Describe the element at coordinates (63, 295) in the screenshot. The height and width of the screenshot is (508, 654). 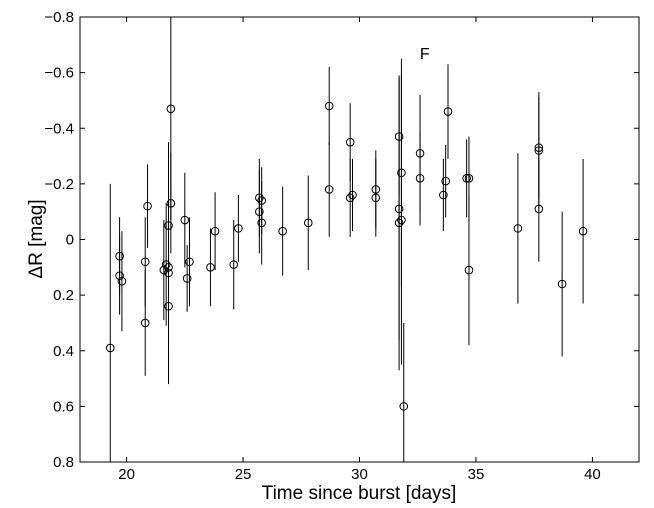
I see `y-tick-label: 0.2` at that location.